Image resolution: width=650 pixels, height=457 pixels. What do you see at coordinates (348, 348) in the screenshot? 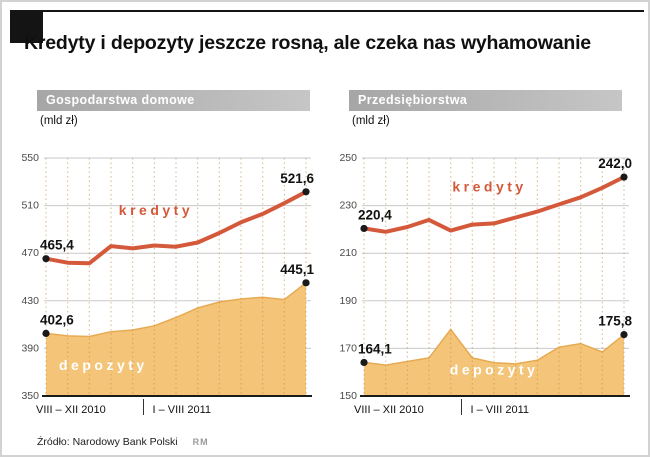
I see `y-tick-label: 170` at bounding box center [348, 348].